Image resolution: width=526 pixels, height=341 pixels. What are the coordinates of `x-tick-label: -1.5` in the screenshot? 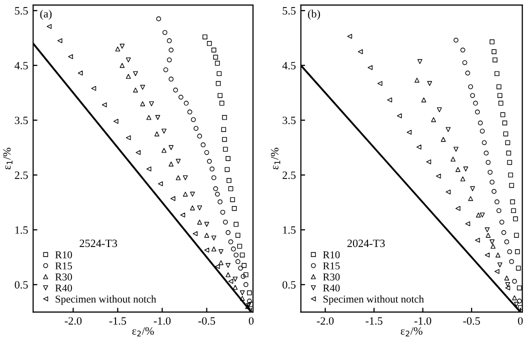 It's located at (117, 321).